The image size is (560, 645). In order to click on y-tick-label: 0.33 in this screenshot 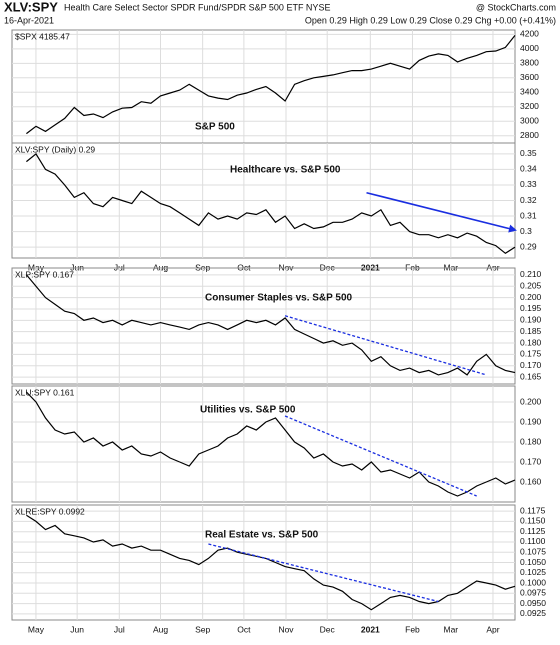, I will do `click(528, 184)`.